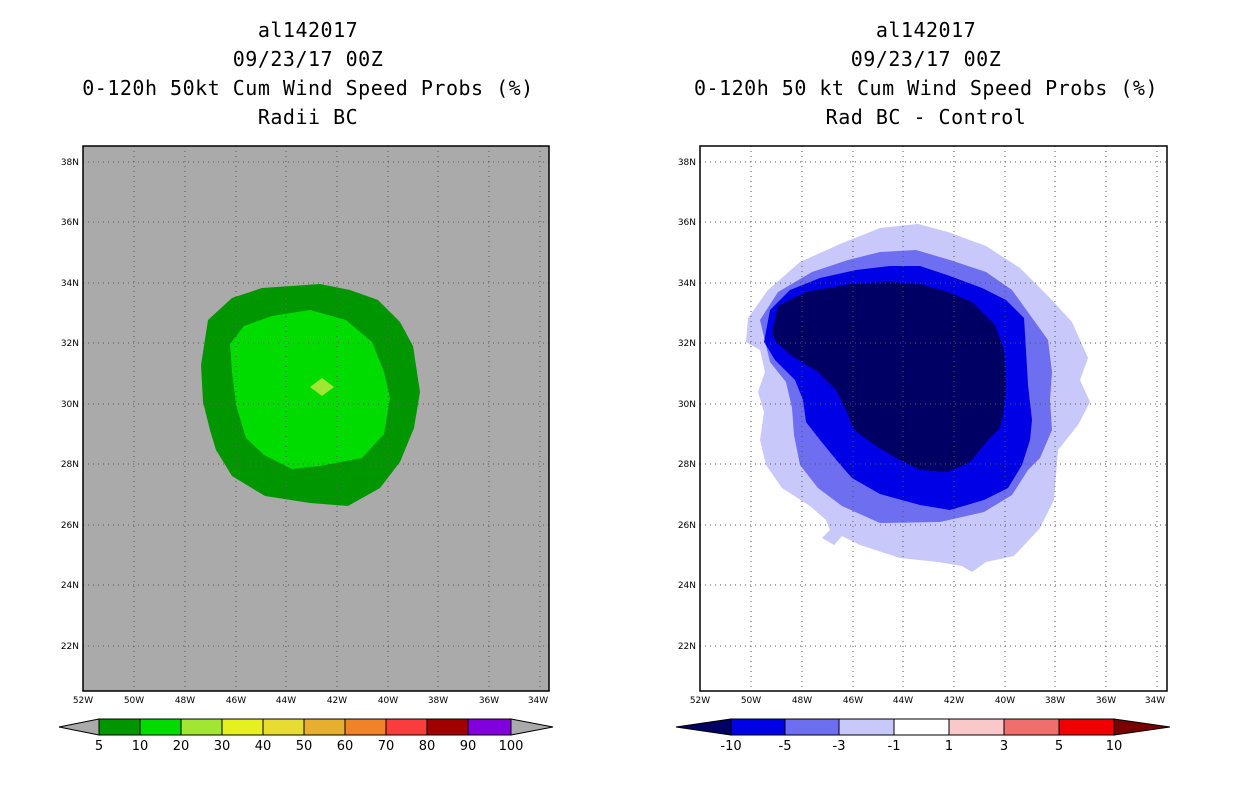 This screenshot has height=800, width=1236. Describe the element at coordinates (687, 647) in the screenshot. I see `right-lat-label: 22N` at that location.